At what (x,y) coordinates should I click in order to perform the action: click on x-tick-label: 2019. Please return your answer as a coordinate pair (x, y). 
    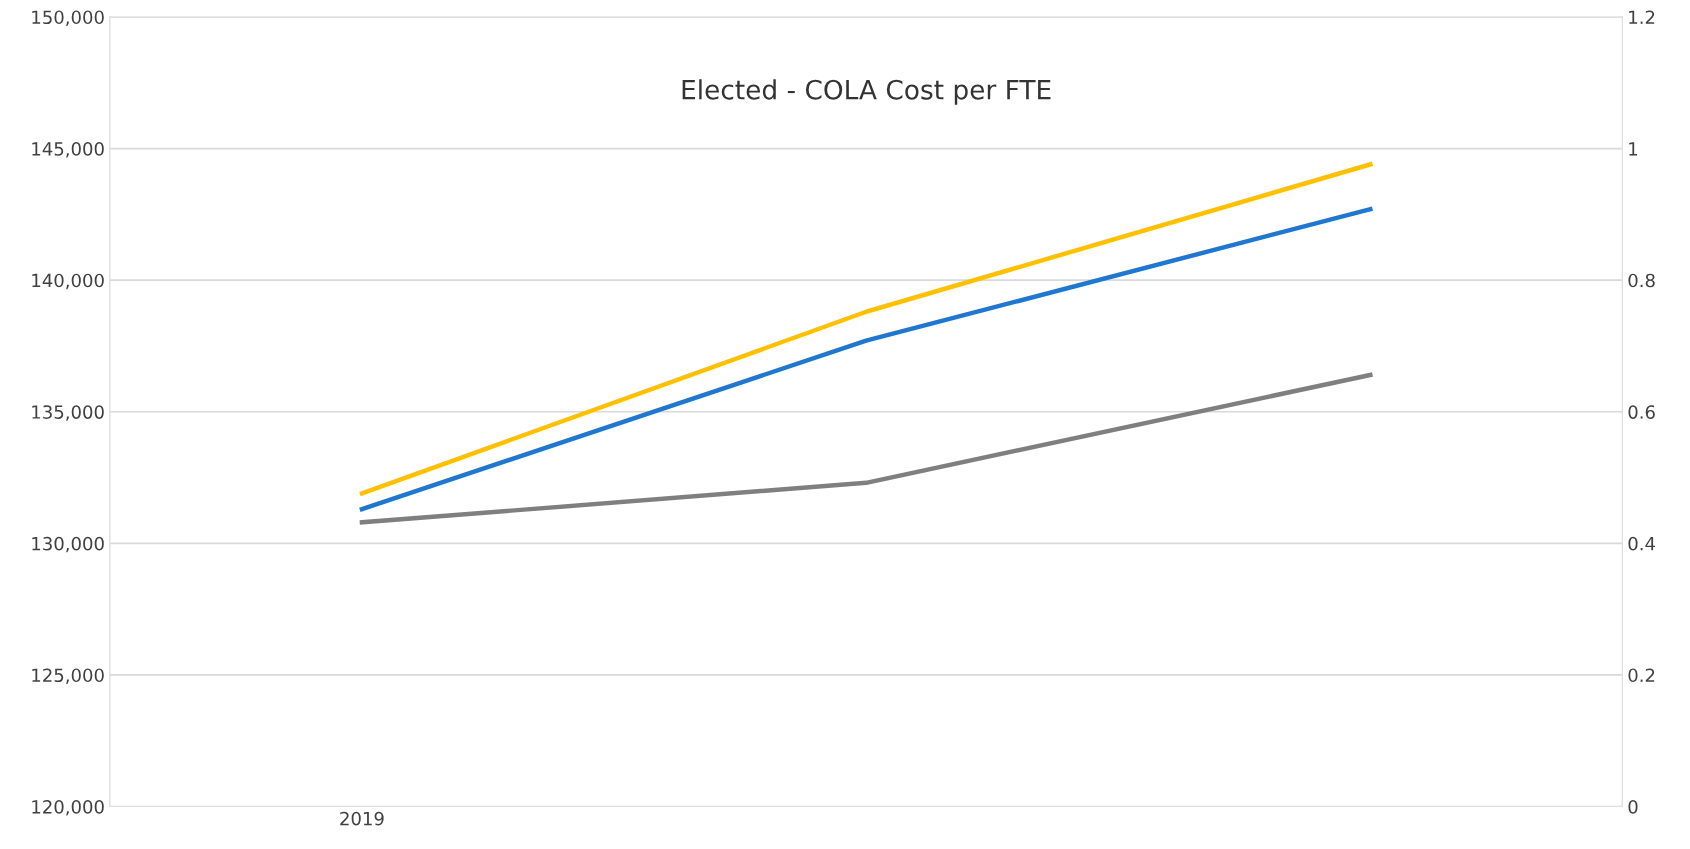
    Looking at the image, I should click on (362, 818).